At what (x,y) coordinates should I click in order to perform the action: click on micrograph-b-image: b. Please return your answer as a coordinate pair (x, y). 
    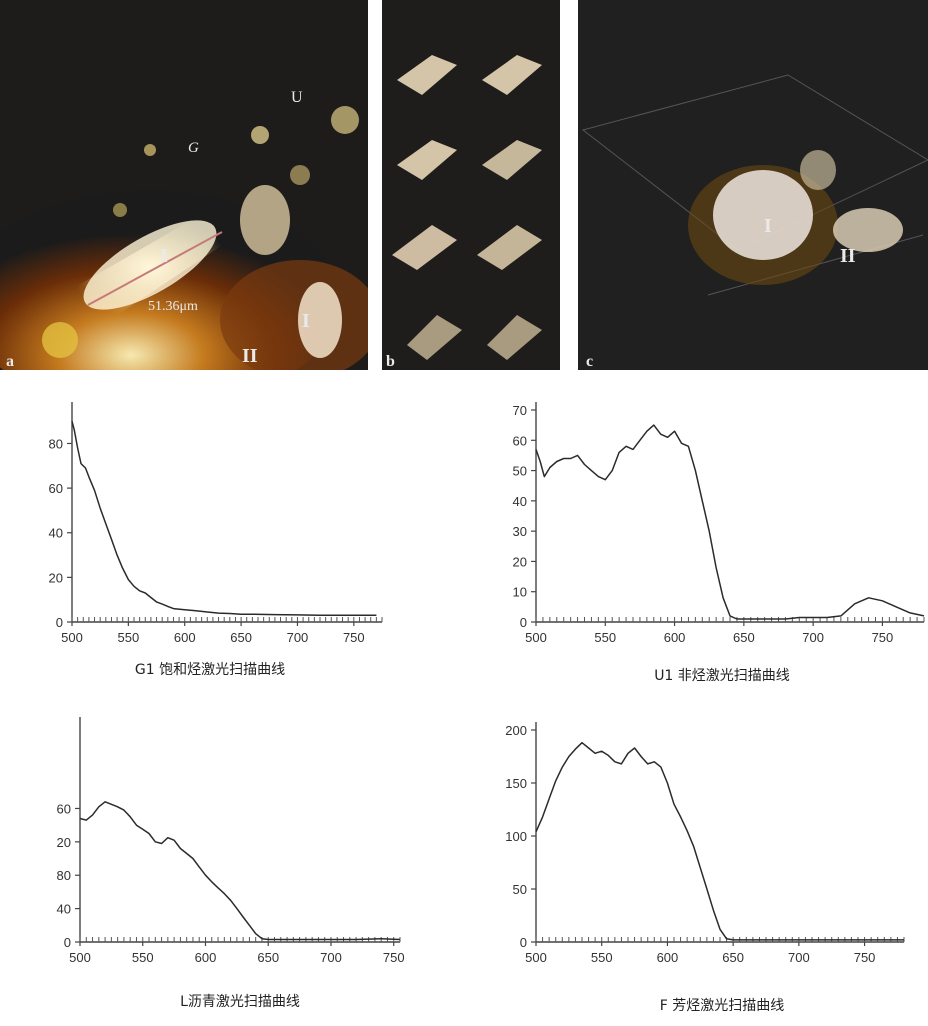
    Looking at the image, I should click on (471, 185).